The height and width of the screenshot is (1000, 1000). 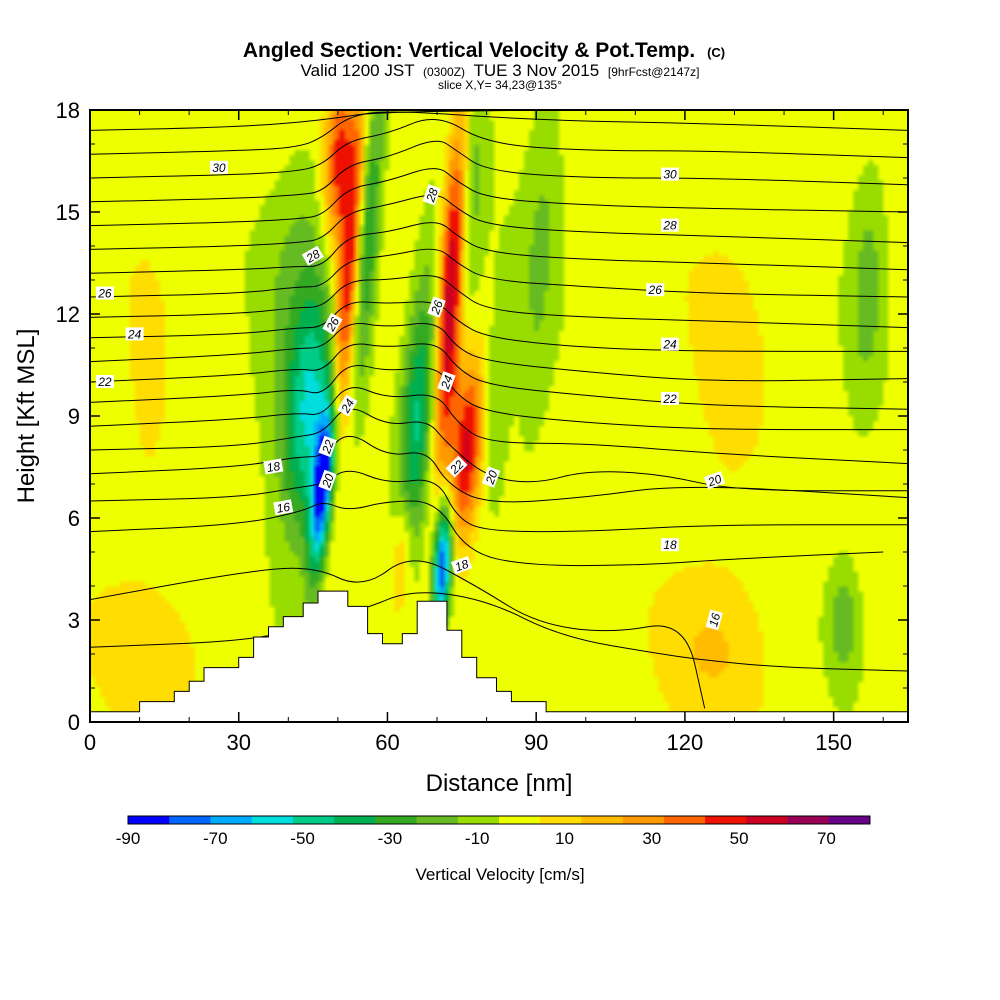 What do you see at coordinates (390, 838) in the screenshot?
I see `colorbar-tick-label: -30` at bounding box center [390, 838].